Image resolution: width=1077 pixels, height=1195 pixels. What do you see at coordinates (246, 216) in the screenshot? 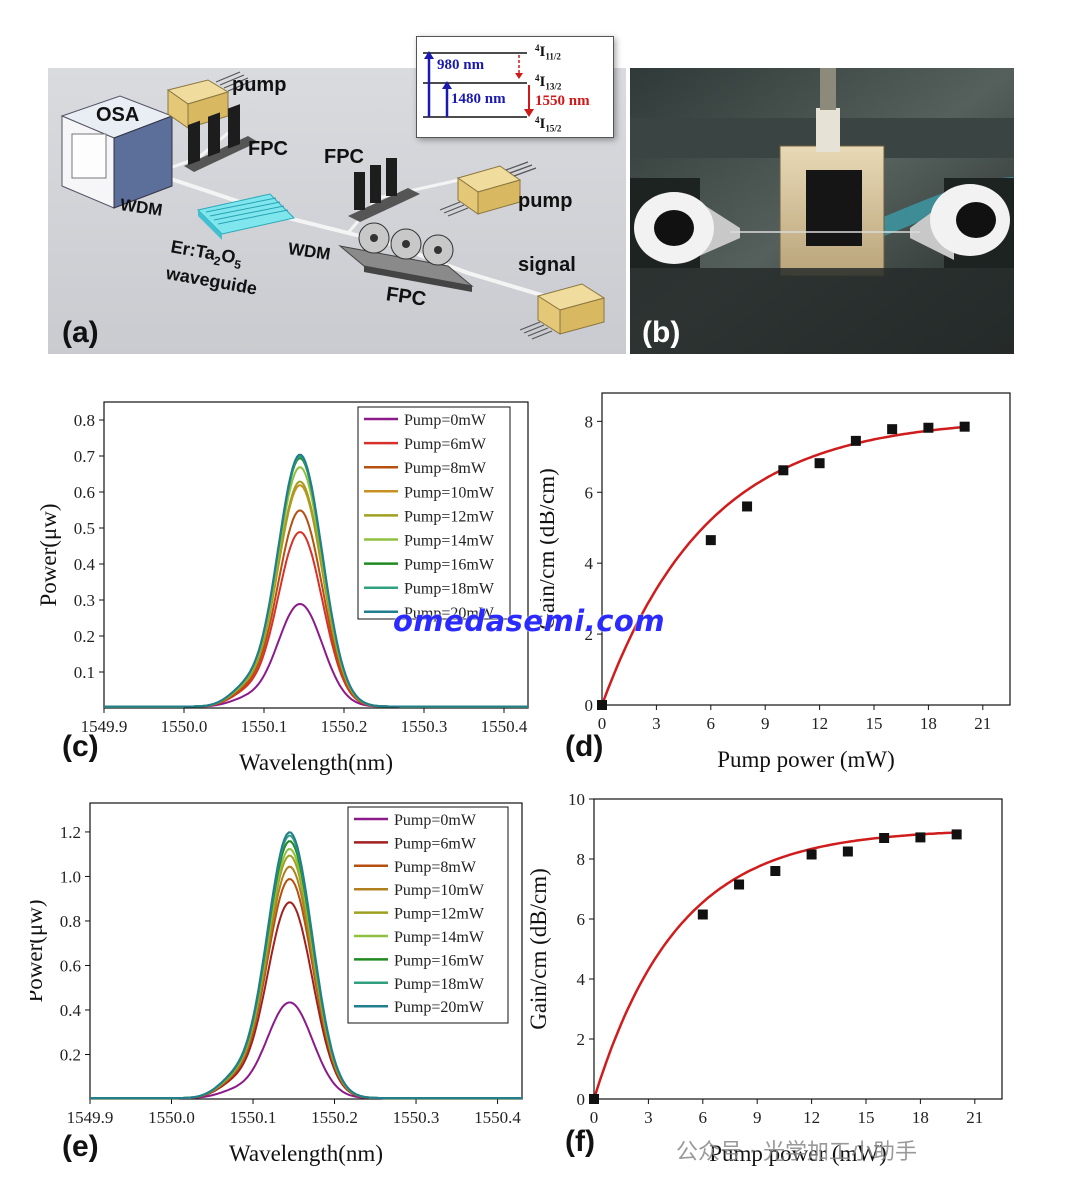
I see `waveguide-chip` at bounding box center [246, 216].